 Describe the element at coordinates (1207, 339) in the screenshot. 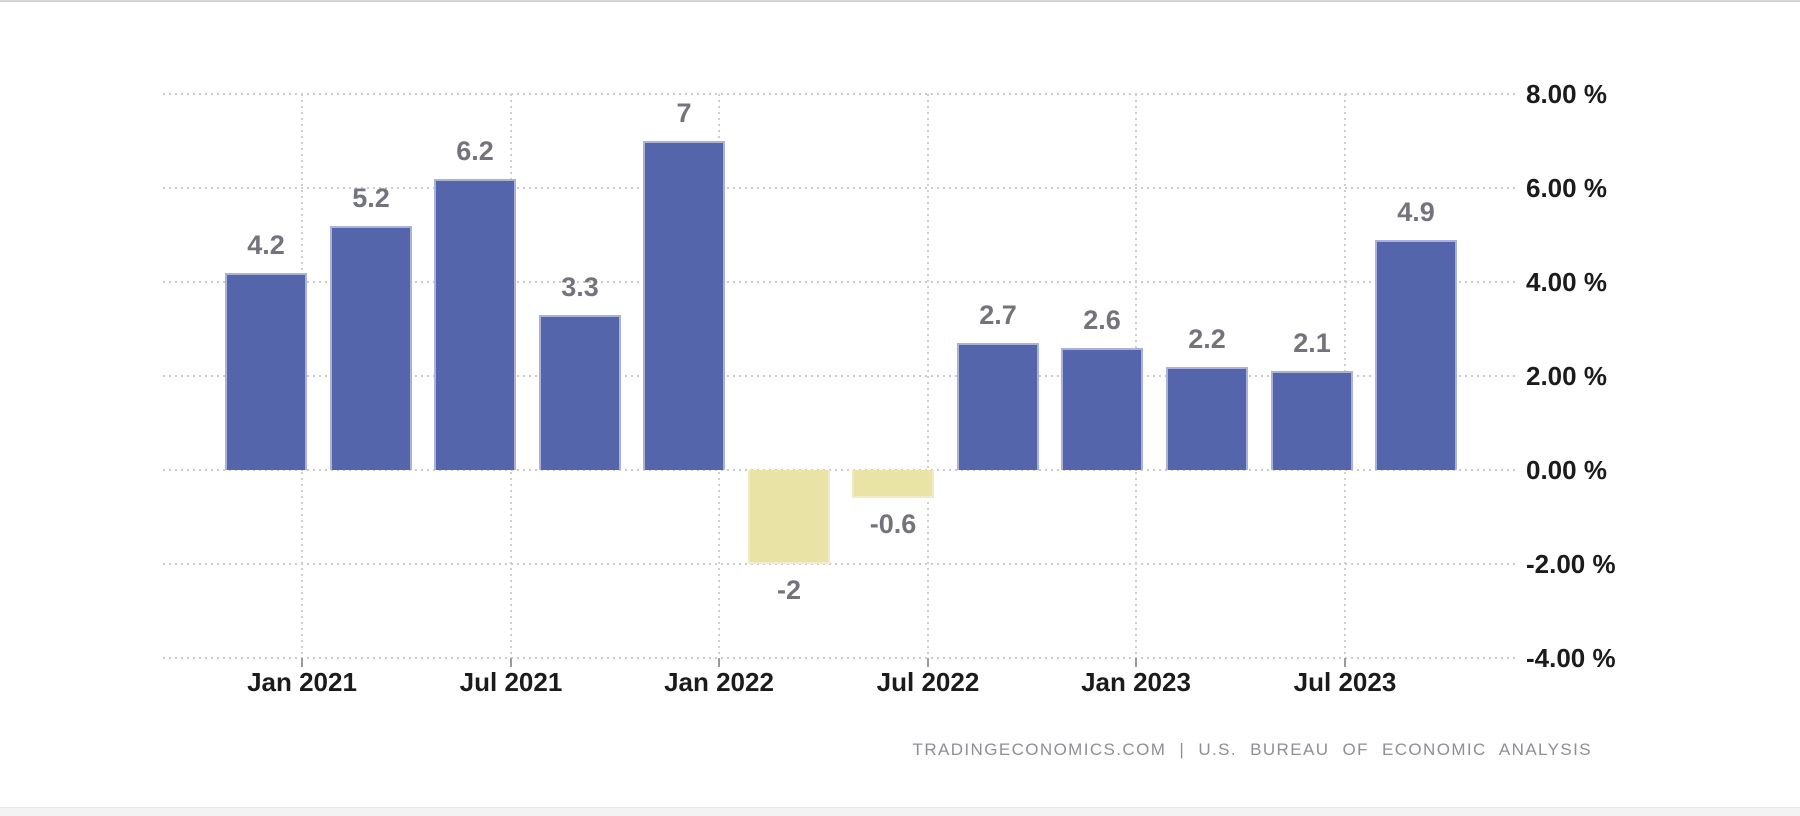

I see `bar-value-label: 2.2` at that location.